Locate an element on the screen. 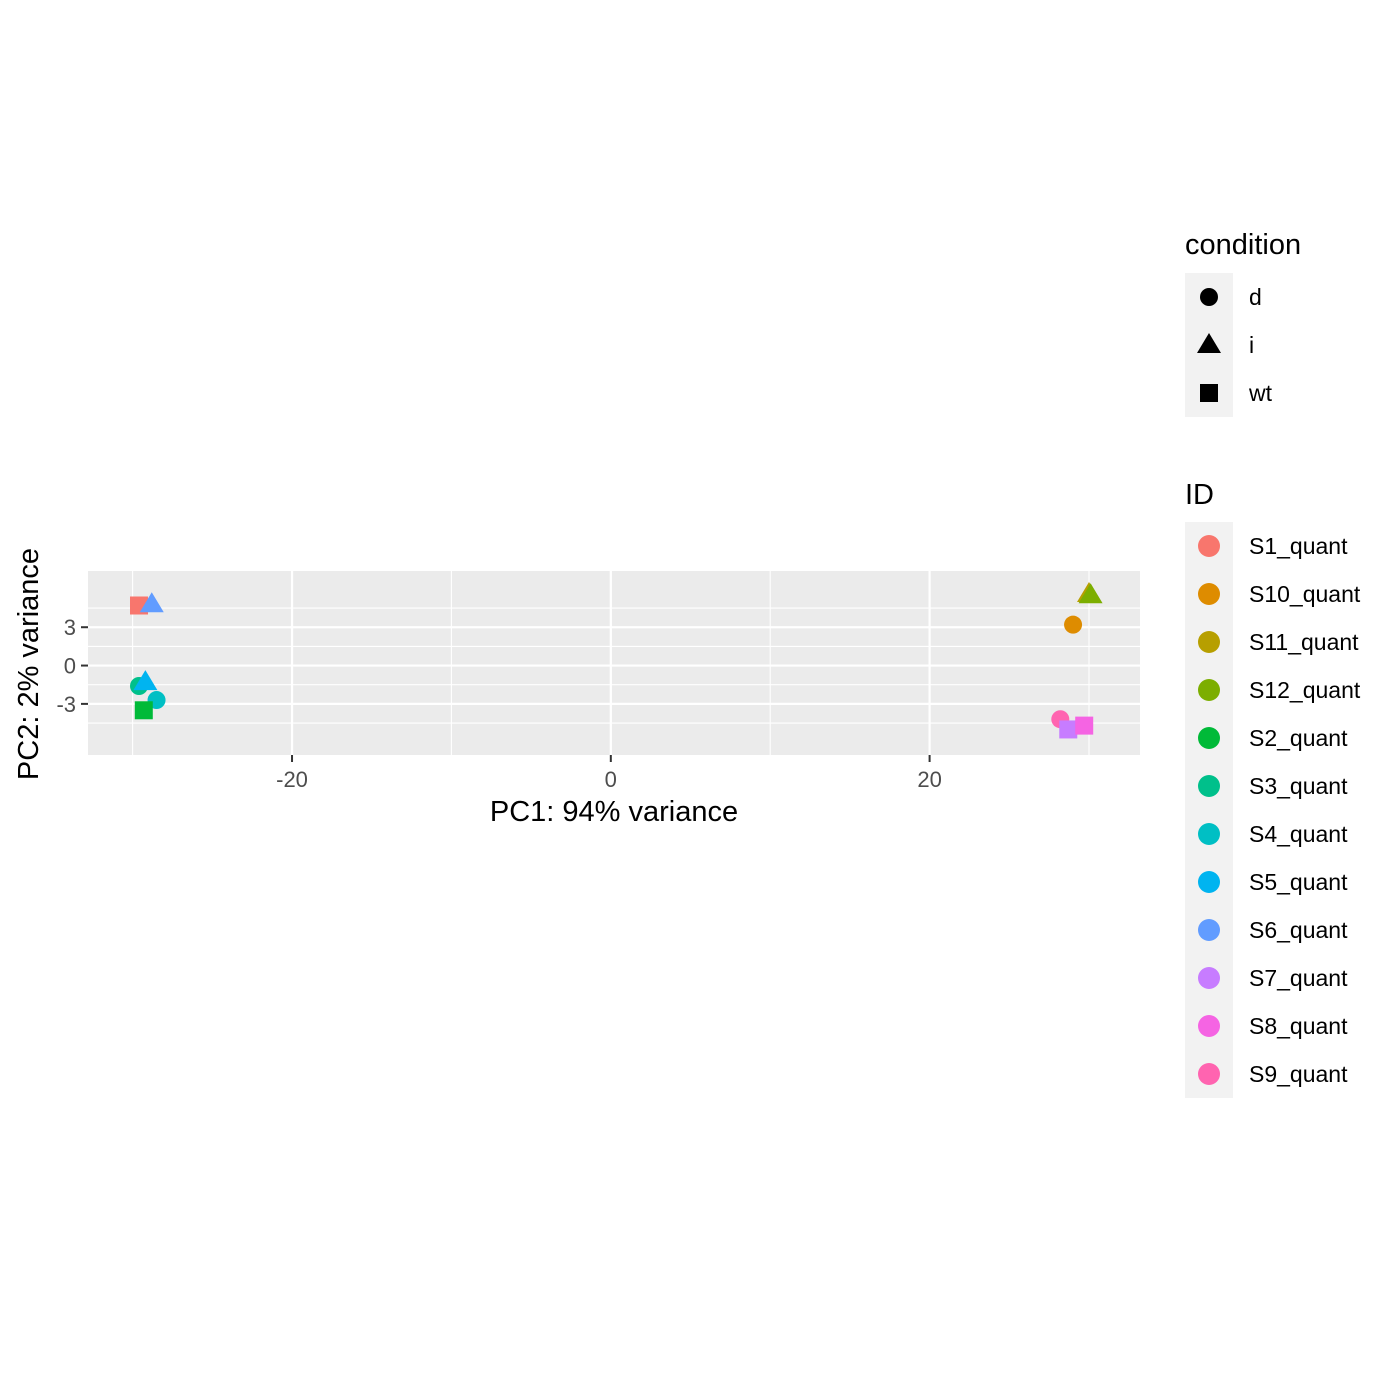  legend-condition-title: condition is located at coordinates (1243, 245).